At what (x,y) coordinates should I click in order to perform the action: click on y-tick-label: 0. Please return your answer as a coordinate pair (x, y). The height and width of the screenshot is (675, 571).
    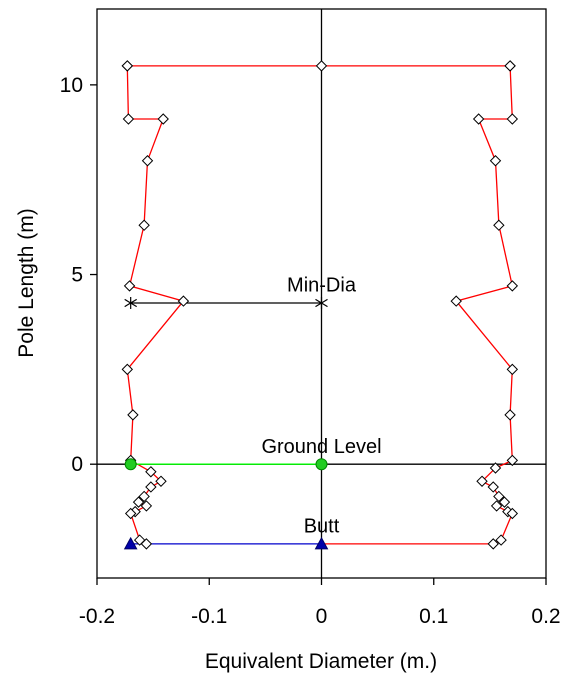
    Looking at the image, I should click on (77, 464).